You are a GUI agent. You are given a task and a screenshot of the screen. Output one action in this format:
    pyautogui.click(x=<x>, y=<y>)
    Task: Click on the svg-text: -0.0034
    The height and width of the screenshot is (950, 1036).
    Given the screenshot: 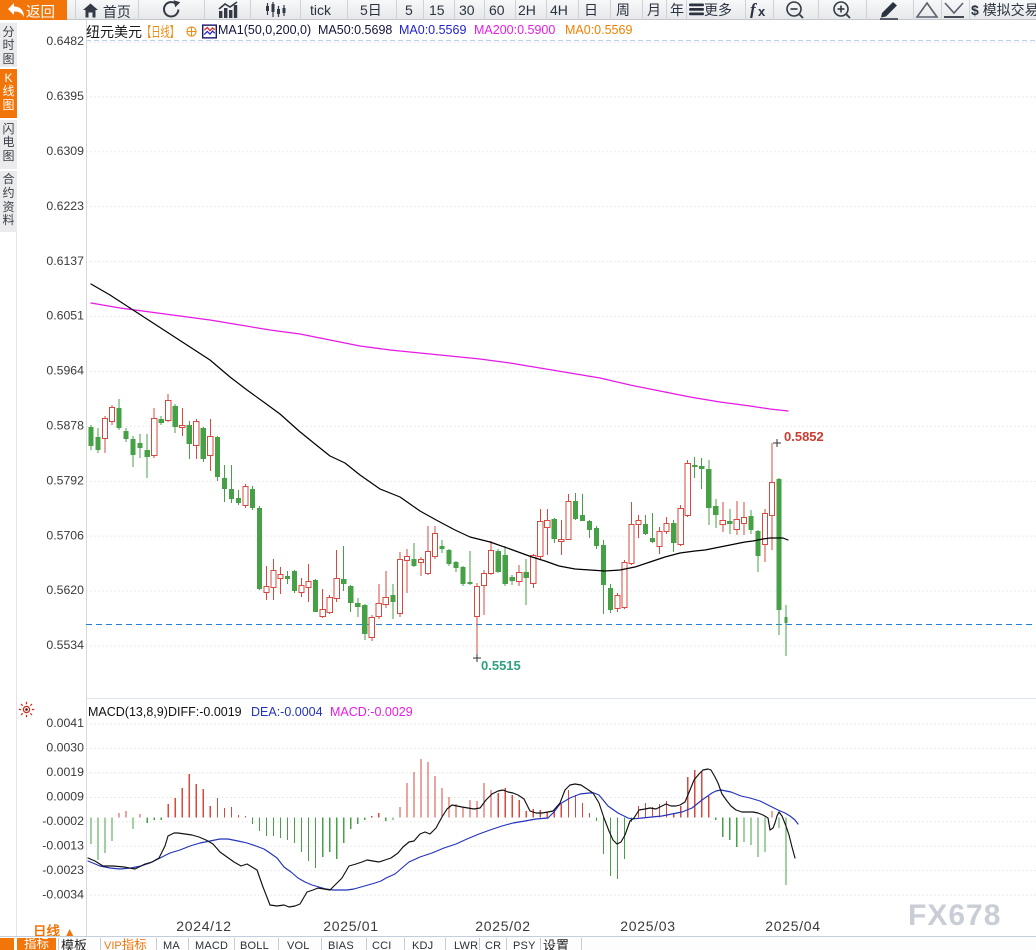 What is the action you would take?
    pyautogui.click(x=63, y=894)
    